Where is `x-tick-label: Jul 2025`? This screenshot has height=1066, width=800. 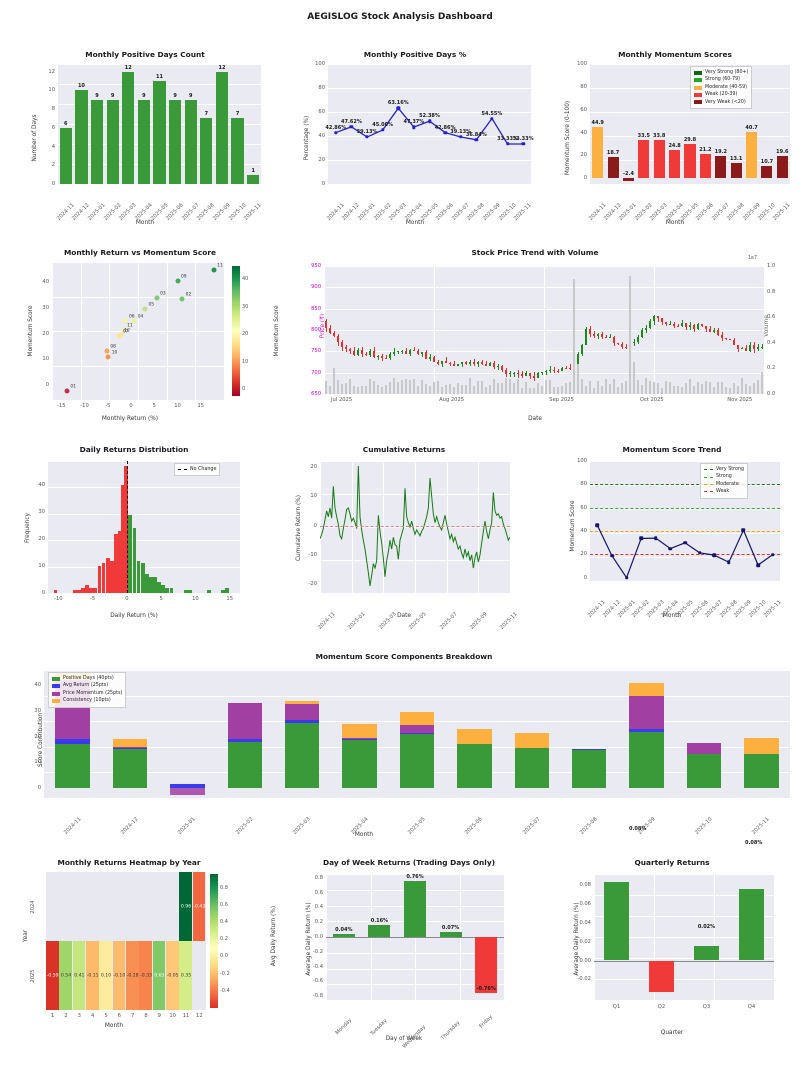 x-tick-label: Jul 2025 is located at coordinates (342, 400).